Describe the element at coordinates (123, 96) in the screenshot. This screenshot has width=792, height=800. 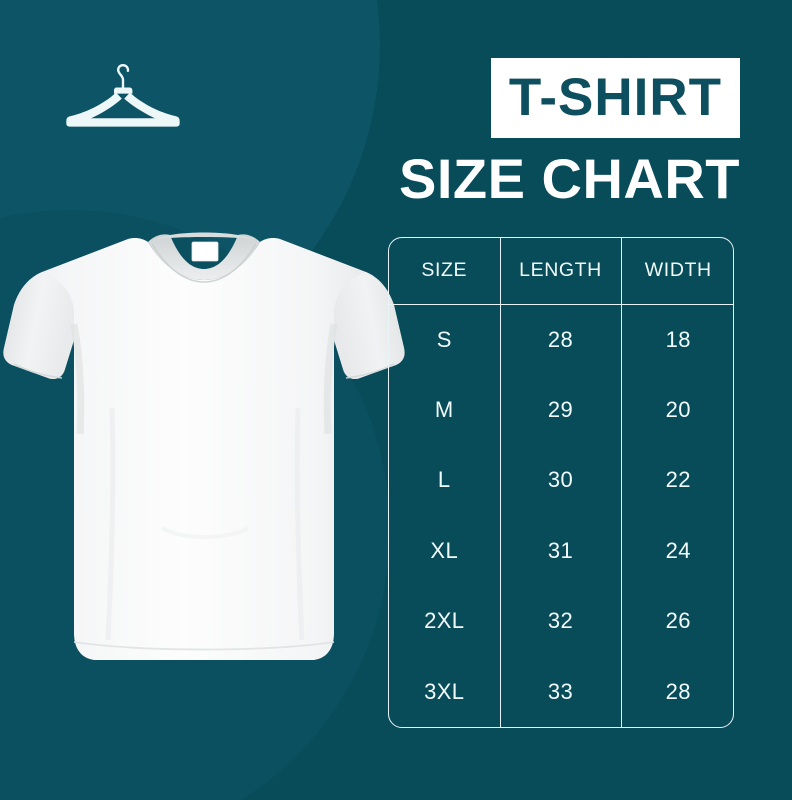
I see `clothes-hanger-icon` at that location.